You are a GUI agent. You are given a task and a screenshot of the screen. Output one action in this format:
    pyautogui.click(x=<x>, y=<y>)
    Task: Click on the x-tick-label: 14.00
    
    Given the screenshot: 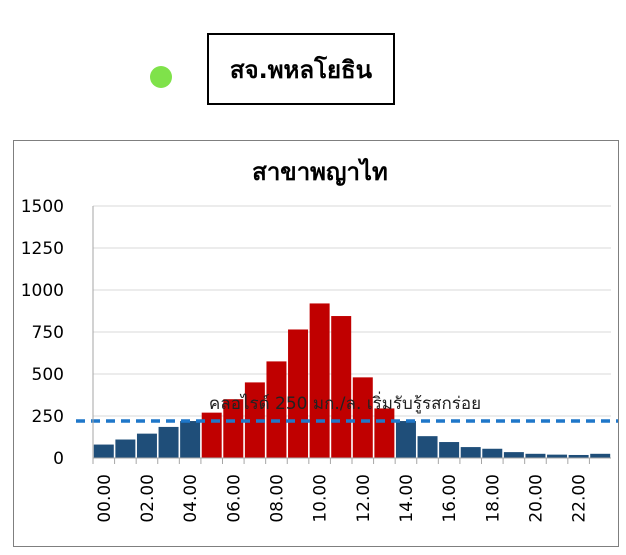 What is the action you would take?
    pyautogui.click(x=407, y=498)
    